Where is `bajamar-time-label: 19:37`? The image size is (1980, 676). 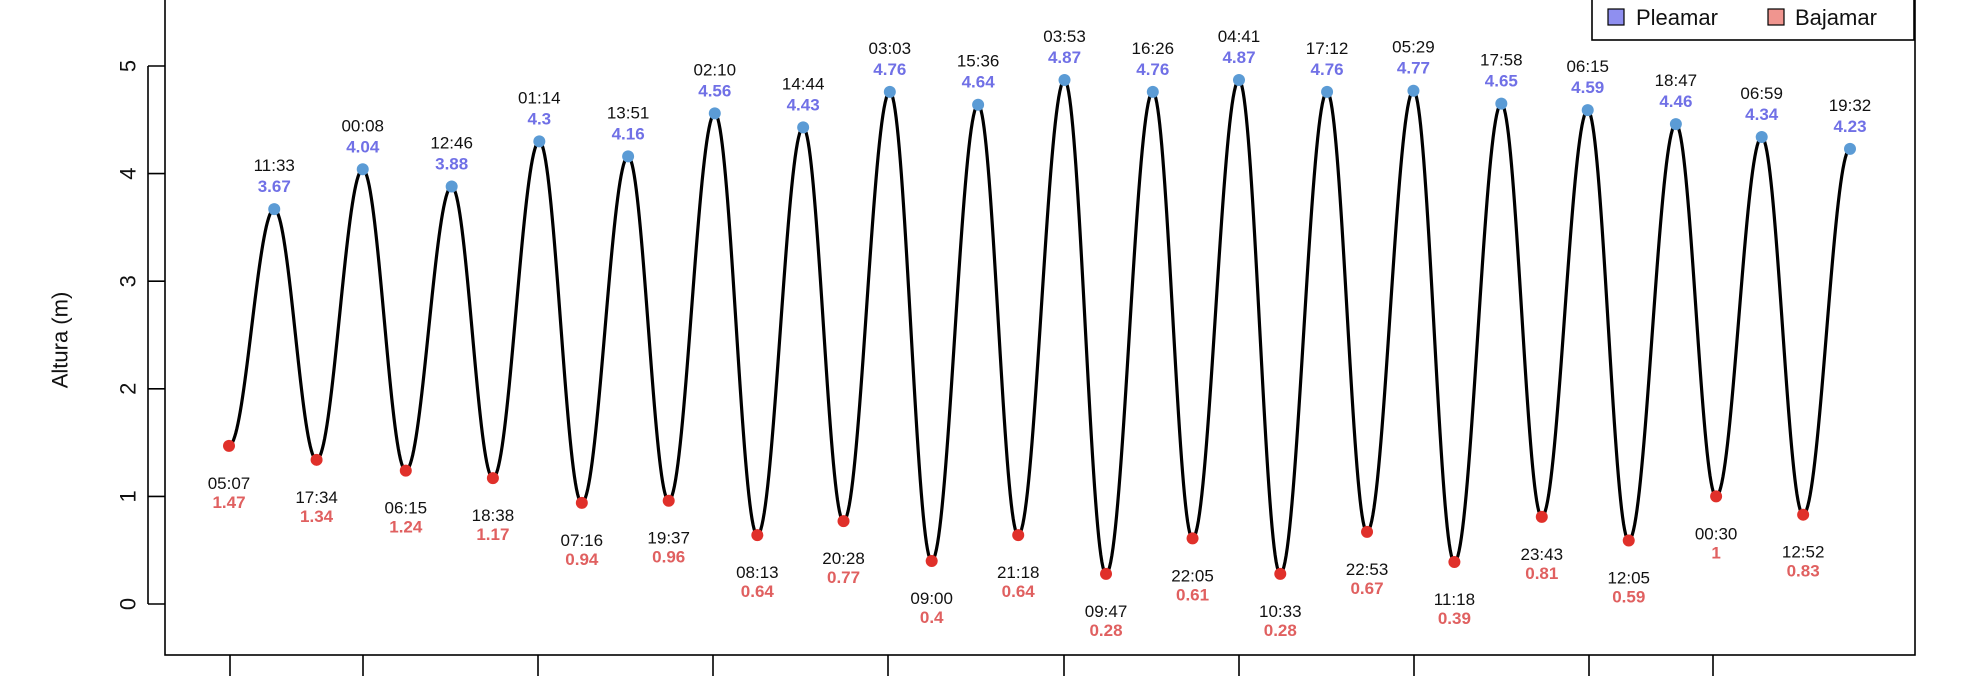 bajamar-time-label: 19:37 is located at coordinates (668, 538).